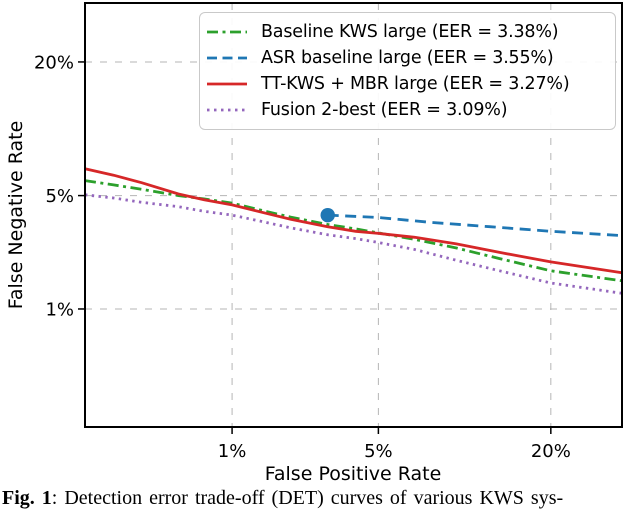  I want to click on x-tick-label: 20%, so click(551, 451).